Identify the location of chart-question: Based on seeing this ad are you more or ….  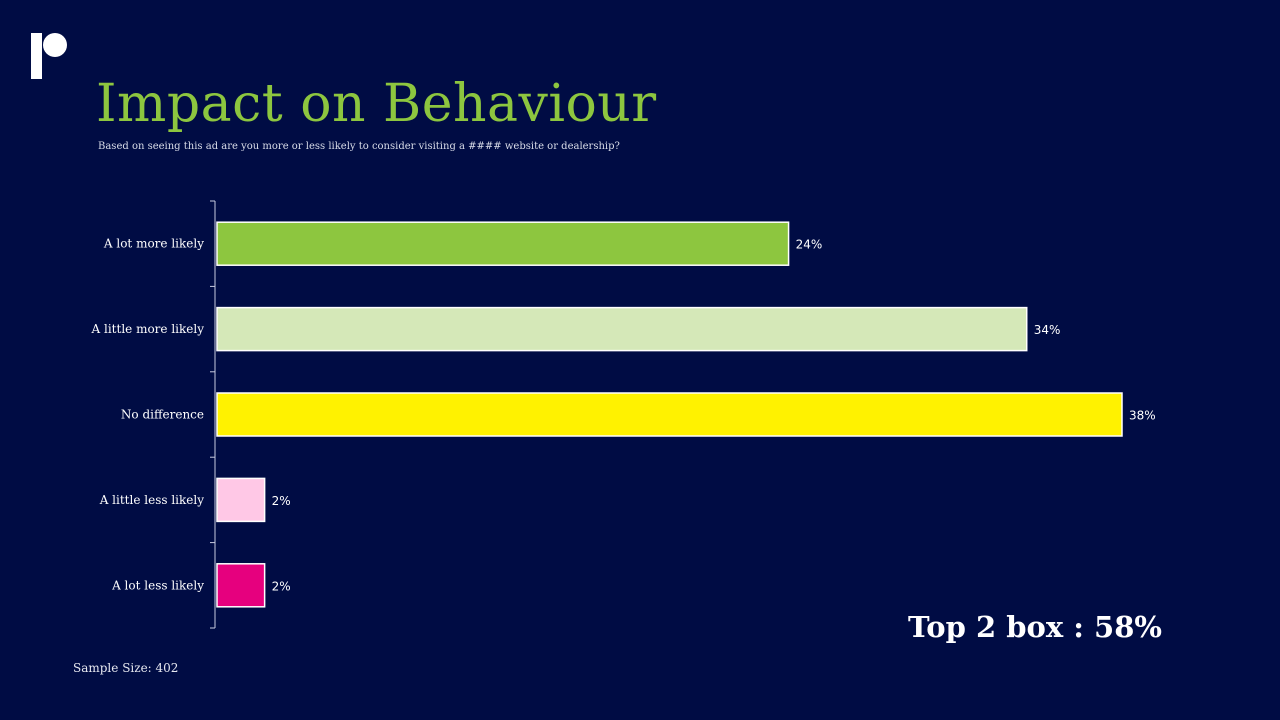
(359, 146).